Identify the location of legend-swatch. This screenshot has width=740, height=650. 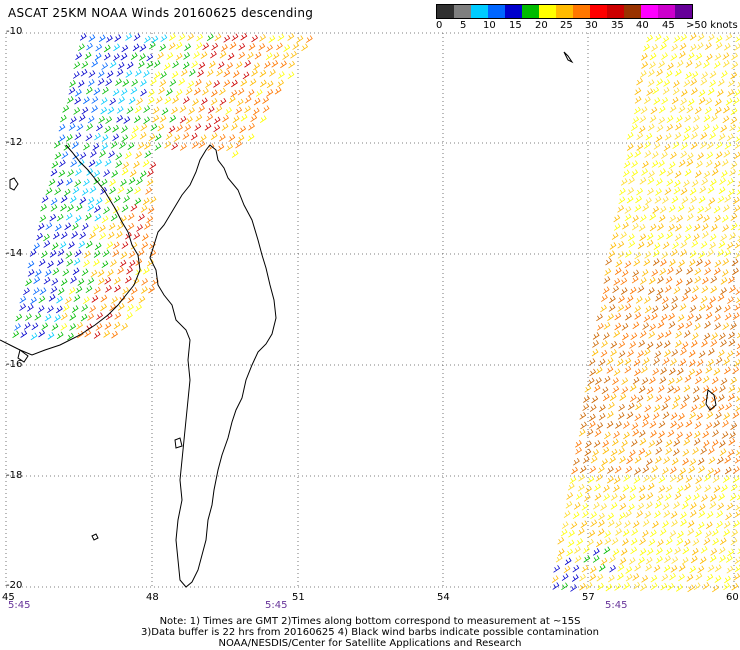
(581, 11).